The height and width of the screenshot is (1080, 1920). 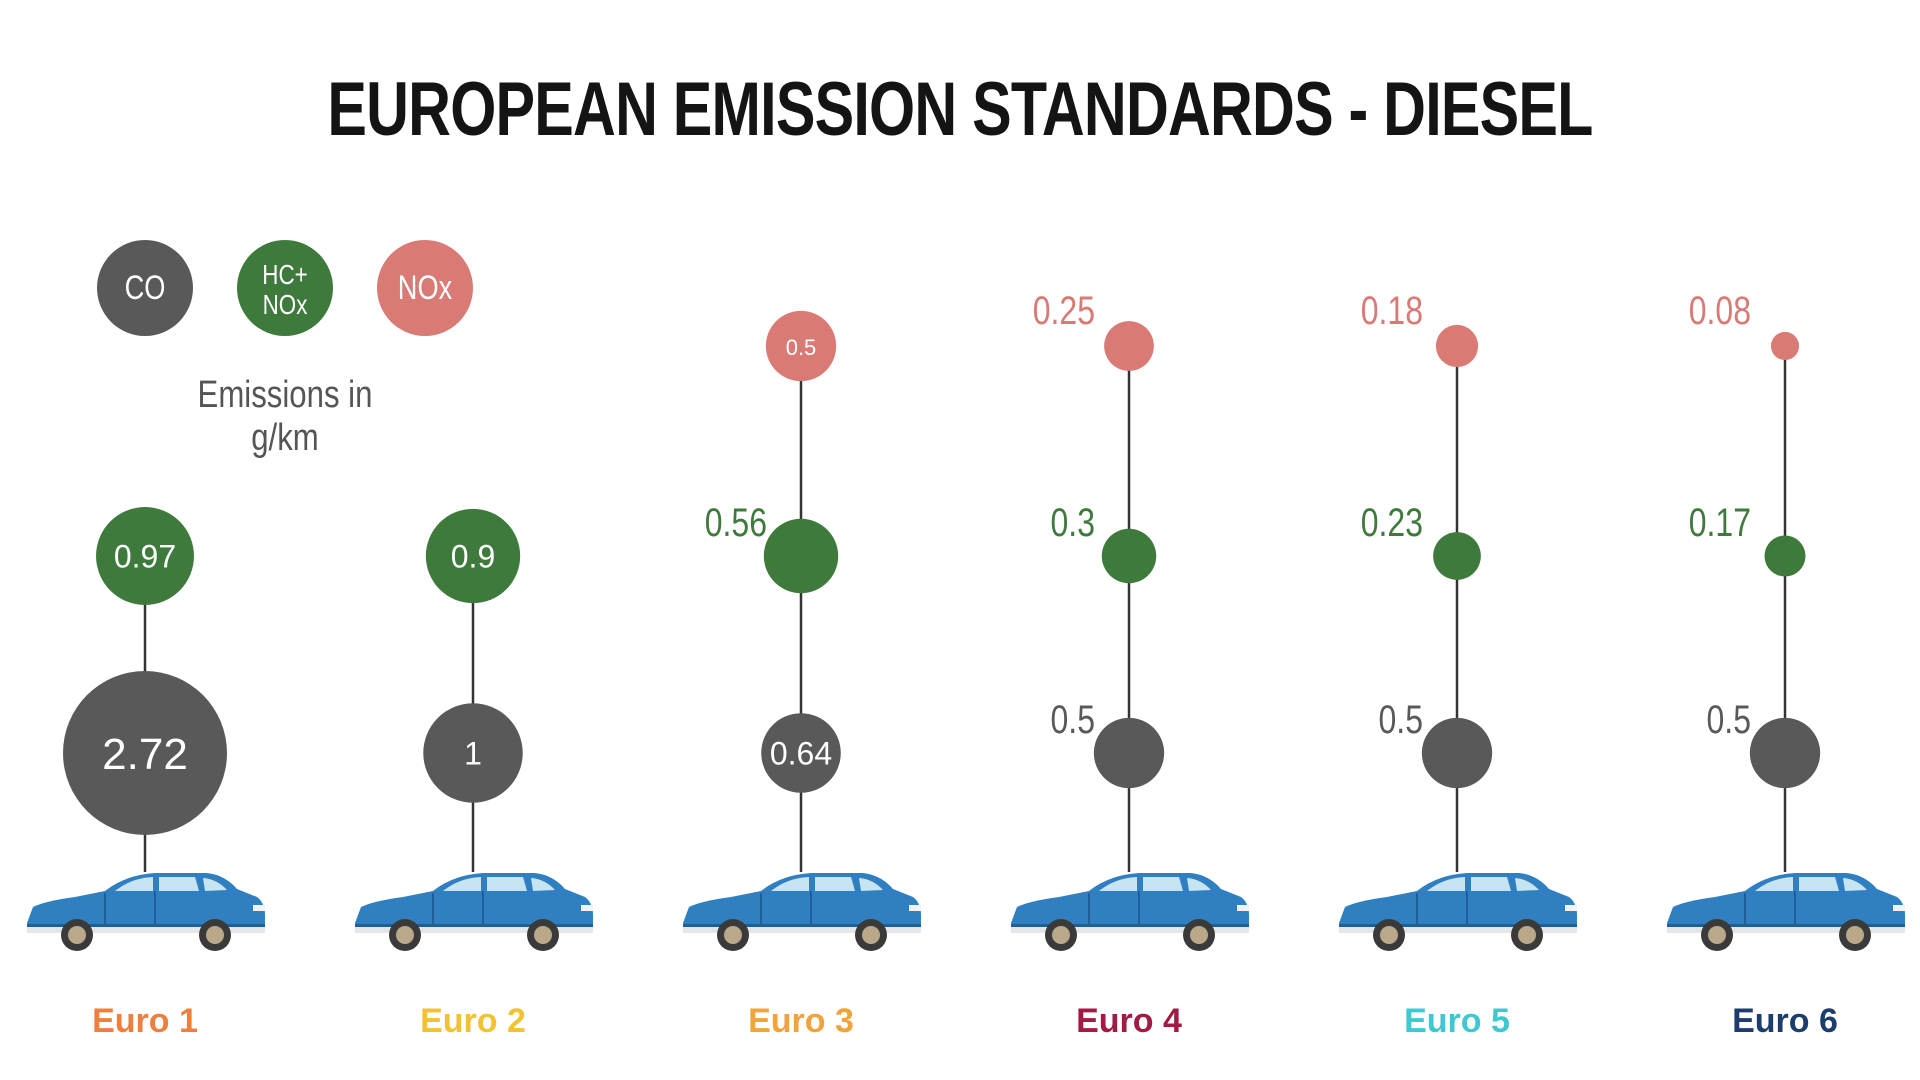 I want to click on value-label-hc_nox: 0.97, so click(x=145, y=557).